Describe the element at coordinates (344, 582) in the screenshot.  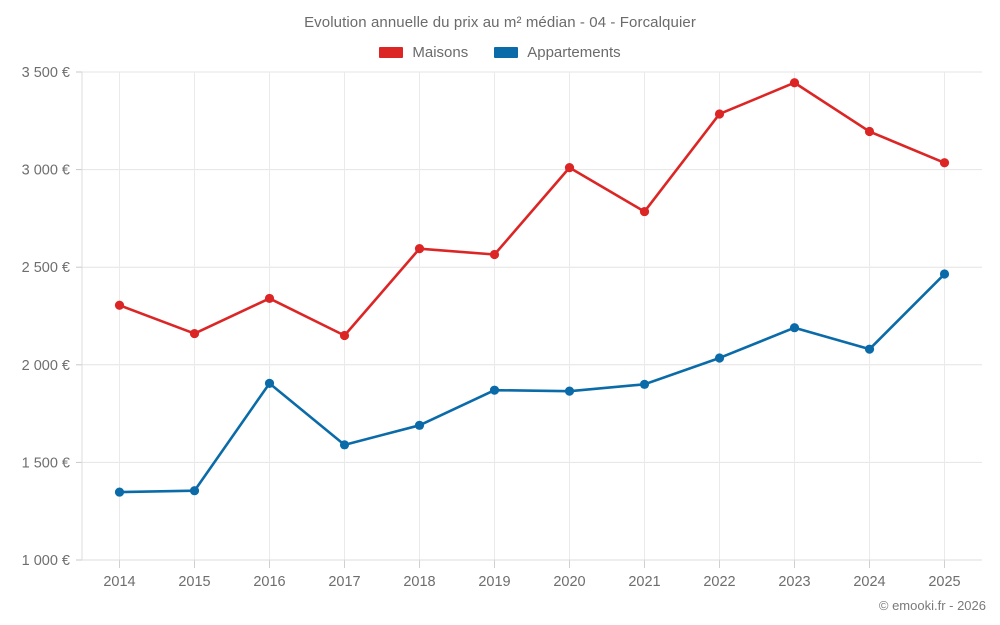
I see `x-axis-tick-label: 2017` at that location.